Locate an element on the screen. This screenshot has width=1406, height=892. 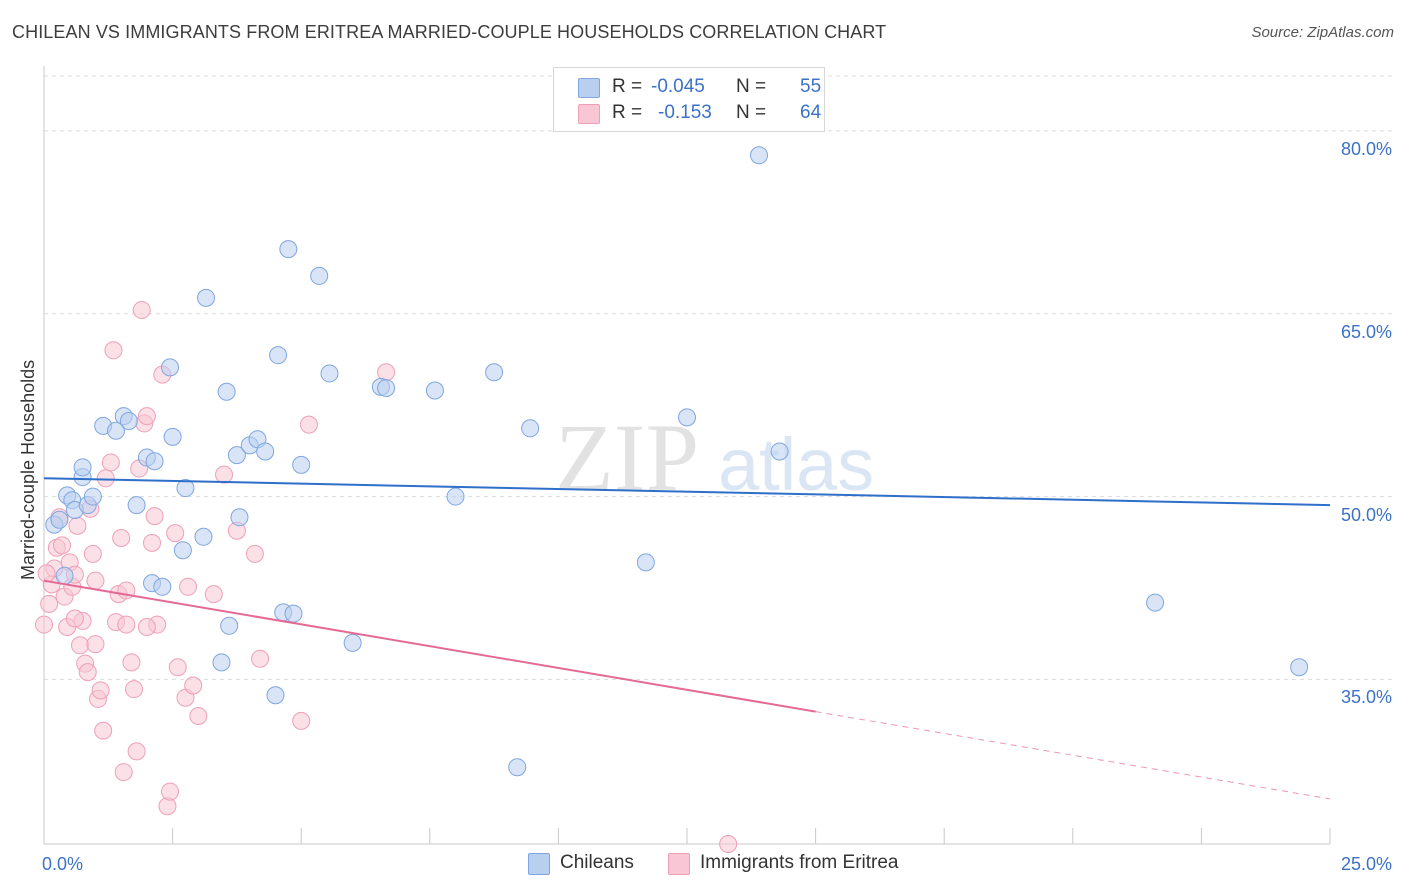
y-tick-label: 80.0% is located at coordinates (1366, 148).